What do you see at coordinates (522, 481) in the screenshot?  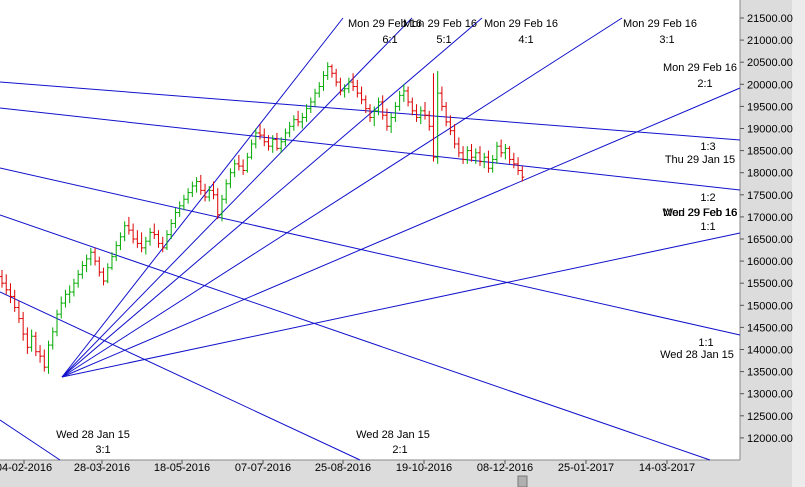 I see `scrollbar-thumb` at bounding box center [522, 481].